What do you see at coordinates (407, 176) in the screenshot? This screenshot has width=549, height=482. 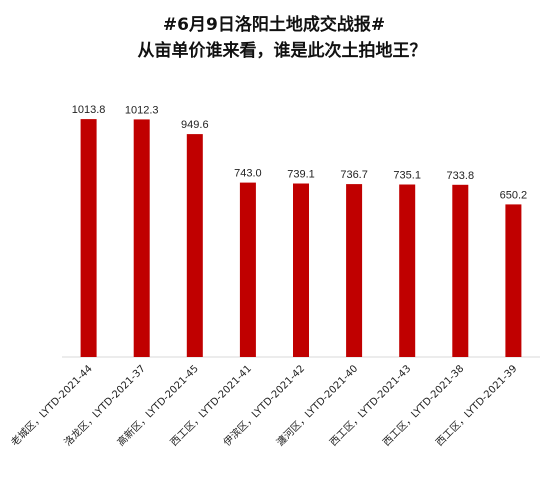 I see `data-label: 735.1` at bounding box center [407, 176].